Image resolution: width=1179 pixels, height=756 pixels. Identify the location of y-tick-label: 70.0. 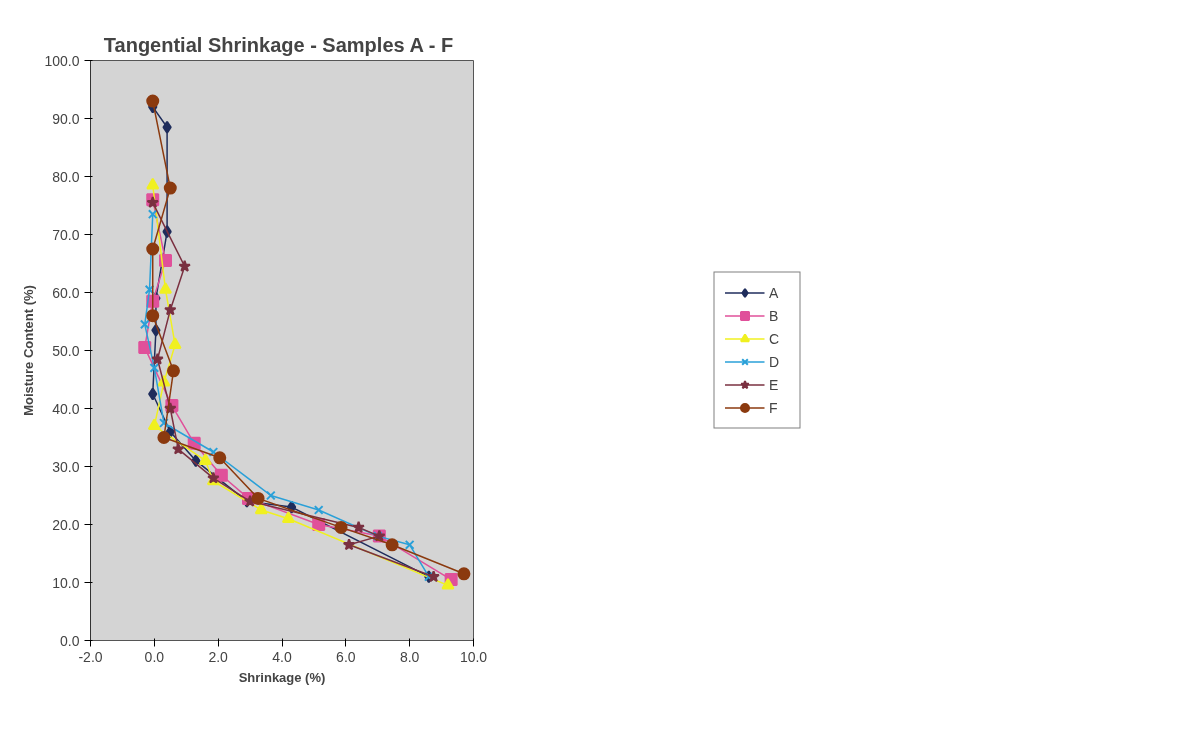
(66, 234).